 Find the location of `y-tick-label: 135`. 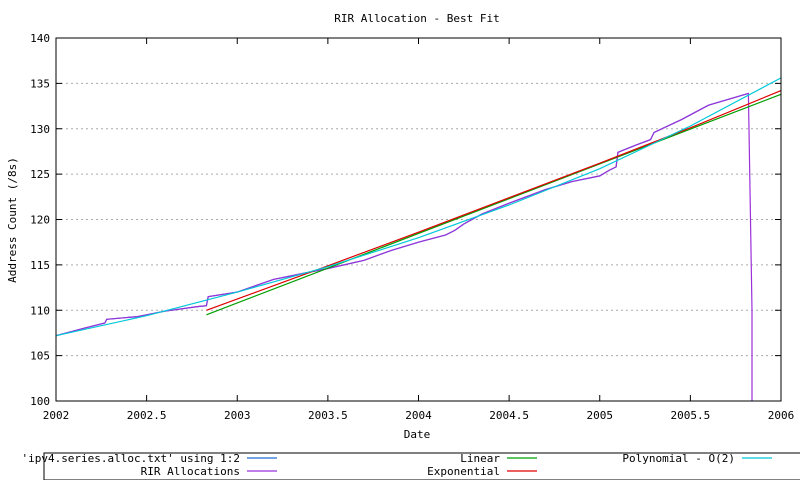

y-tick-label: 135 is located at coordinates (40, 83).